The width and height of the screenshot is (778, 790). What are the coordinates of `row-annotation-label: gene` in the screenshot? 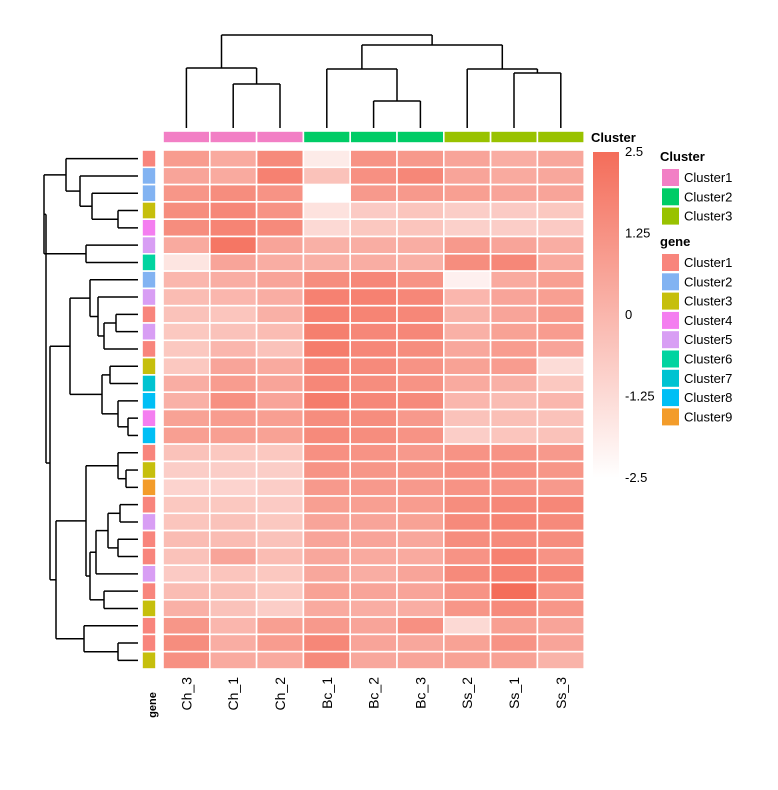 It's located at (153, 705).